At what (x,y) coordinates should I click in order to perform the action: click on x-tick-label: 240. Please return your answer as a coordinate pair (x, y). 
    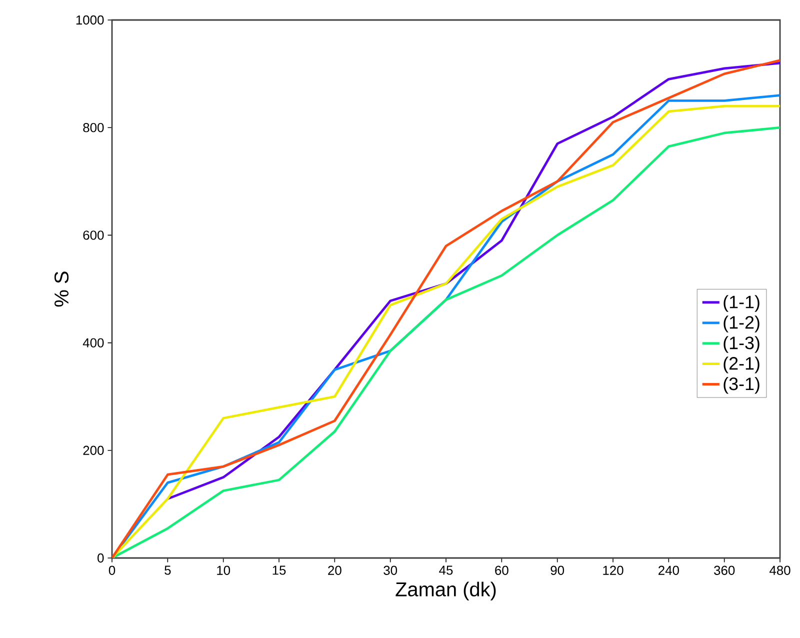
    Looking at the image, I should click on (668, 570).